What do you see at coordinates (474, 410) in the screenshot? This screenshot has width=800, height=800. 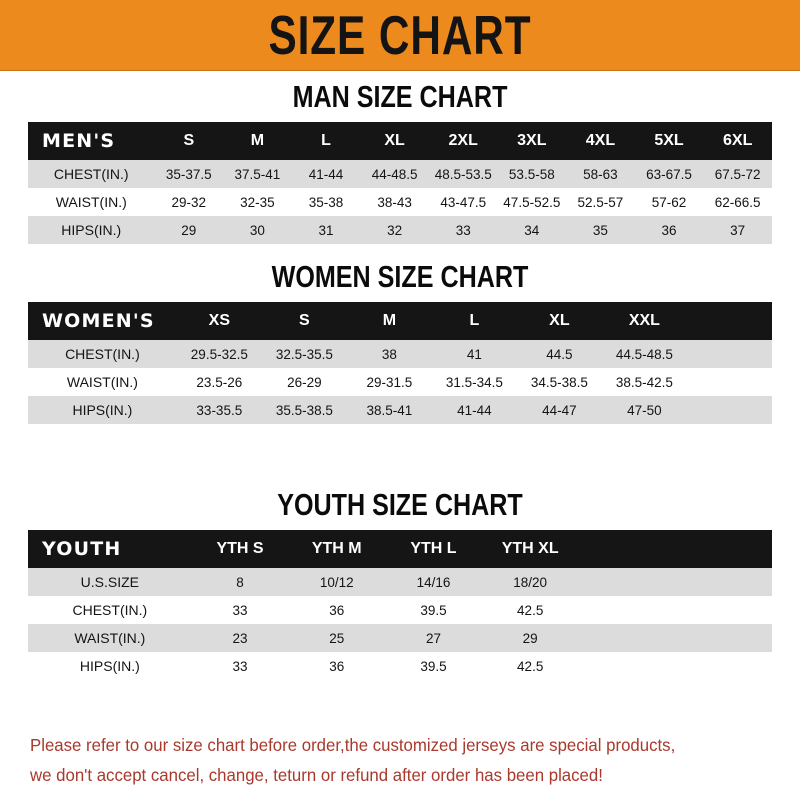 I see `table-cell: 41-44` at bounding box center [474, 410].